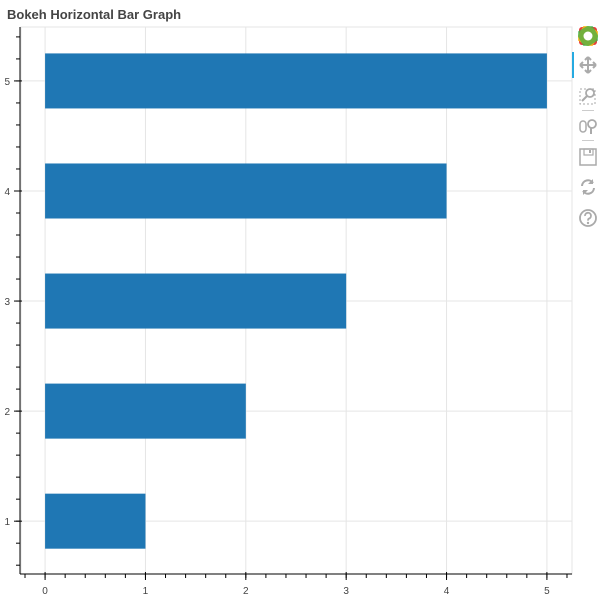  Describe the element at coordinates (588, 96) in the screenshot. I see `box-zoom-icon` at that location.